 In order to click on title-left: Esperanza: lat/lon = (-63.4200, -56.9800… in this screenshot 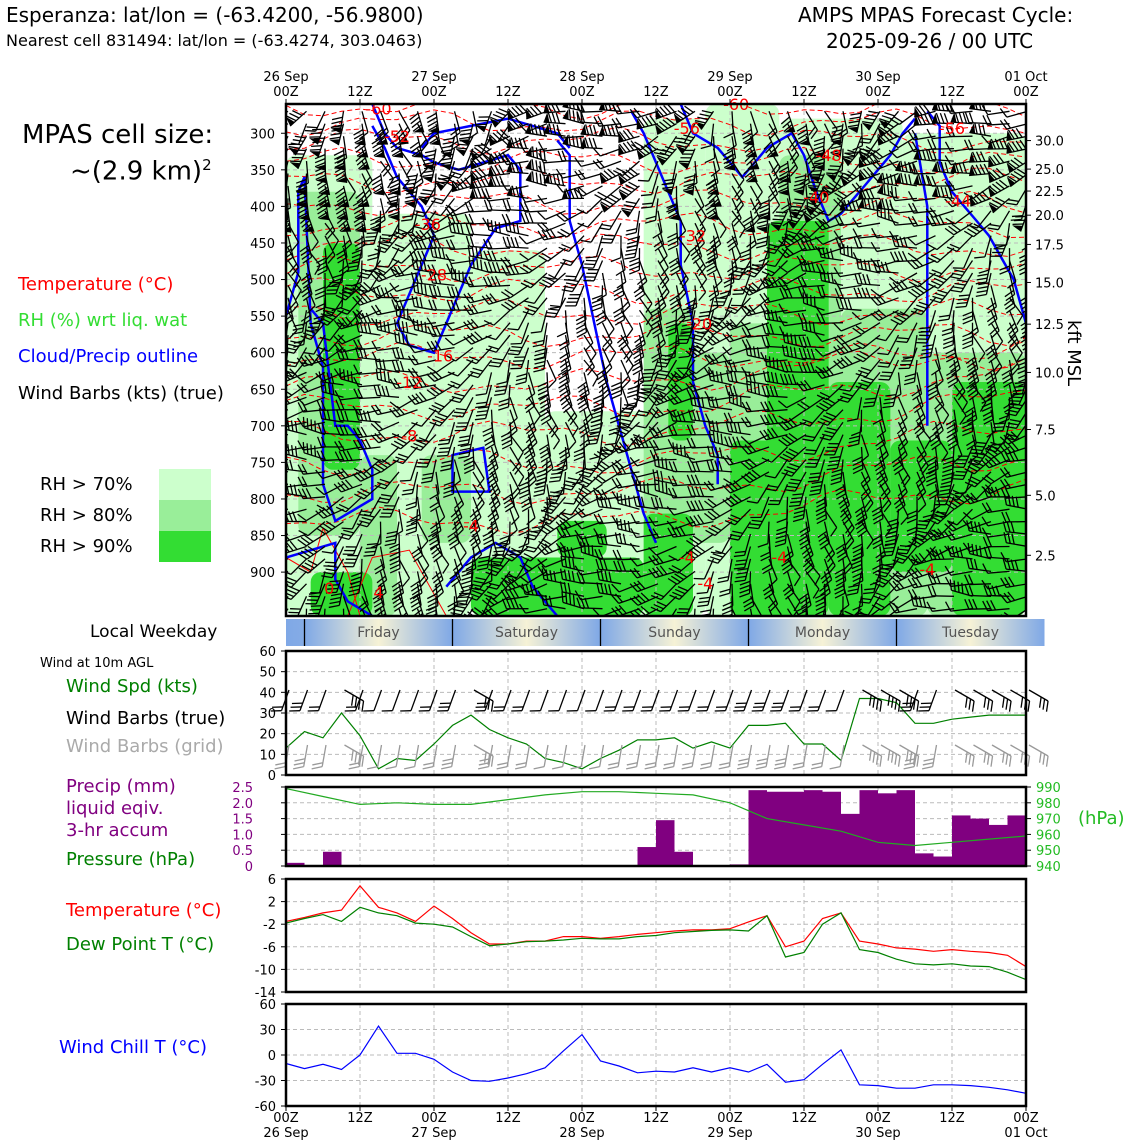, I will do `click(215, 15)`.